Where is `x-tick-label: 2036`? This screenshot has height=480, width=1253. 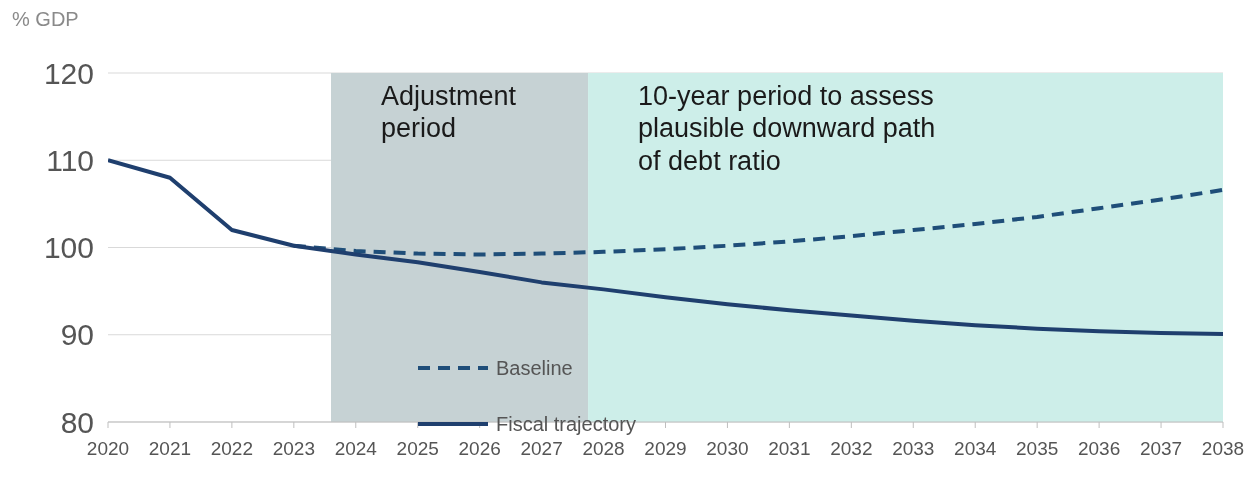 x-tick-label: 2036 is located at coordinates (1099, 449).